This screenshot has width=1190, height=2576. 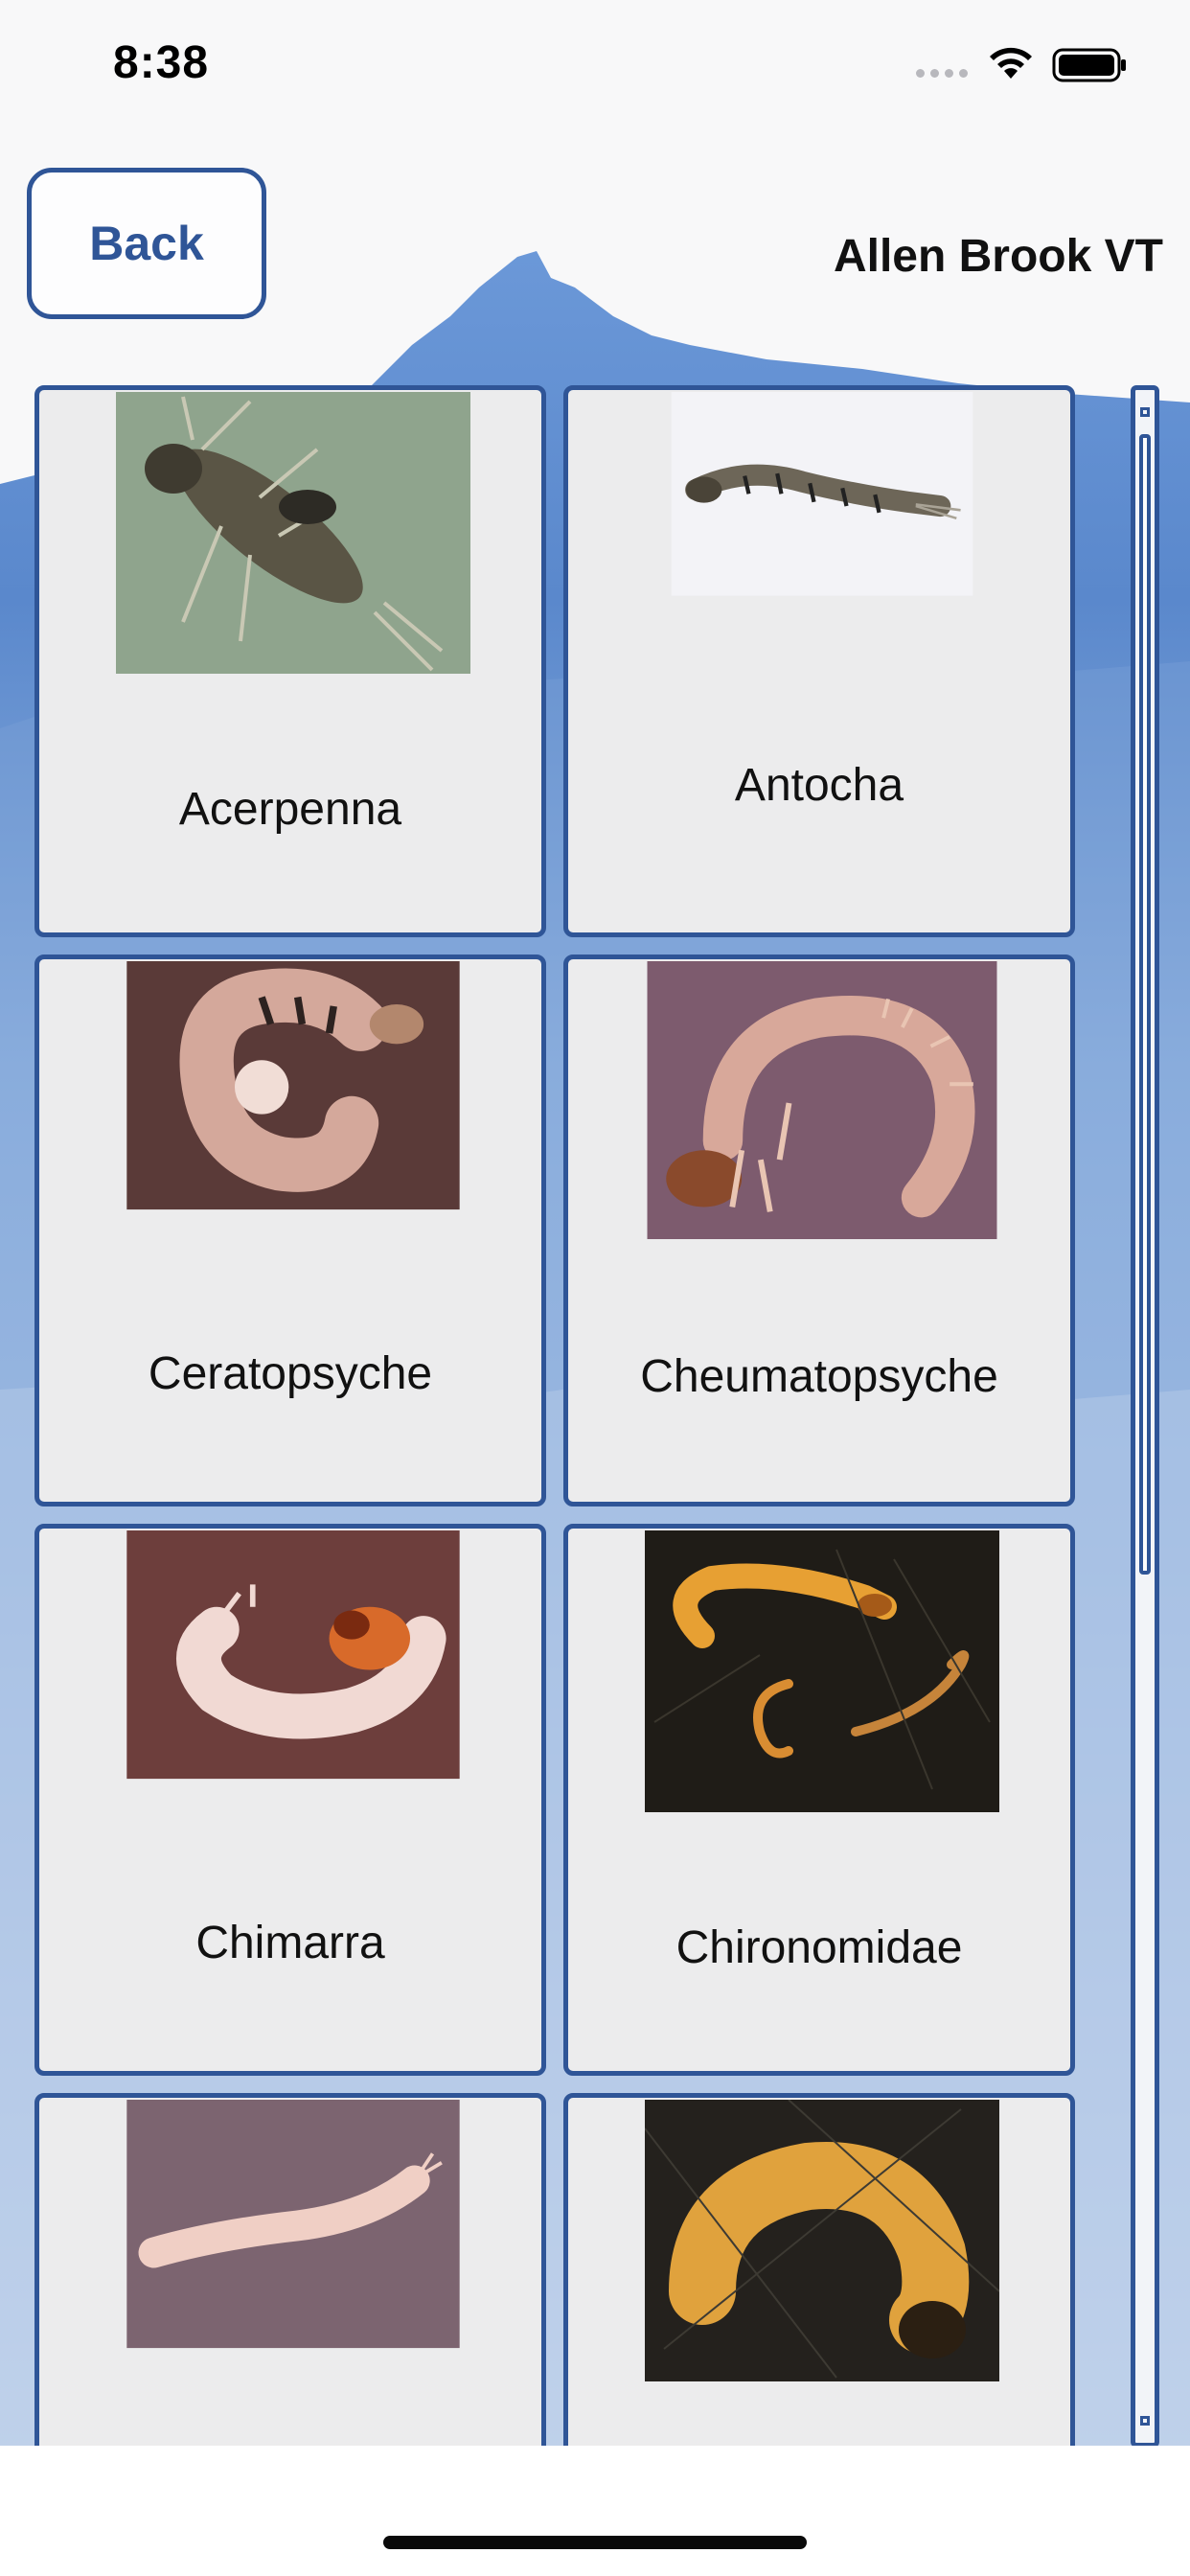 What do you see at coordinates (290, 1943) in the screenshot?
I see `taxon-name: Chimarra` at bounding box center [290, 1943].